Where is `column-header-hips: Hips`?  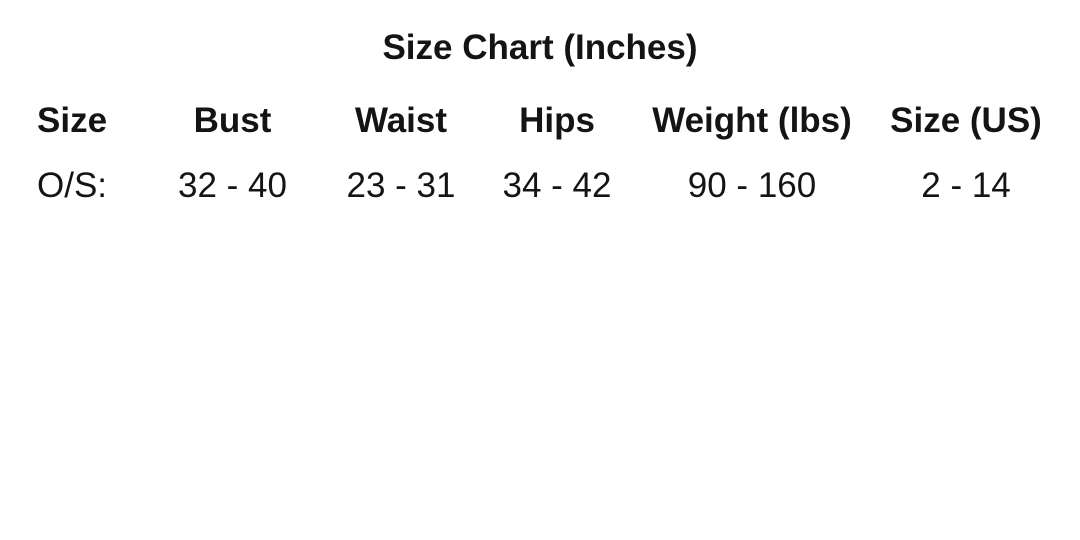
column-header-hips: Hips is located at coordinates (557, 120).